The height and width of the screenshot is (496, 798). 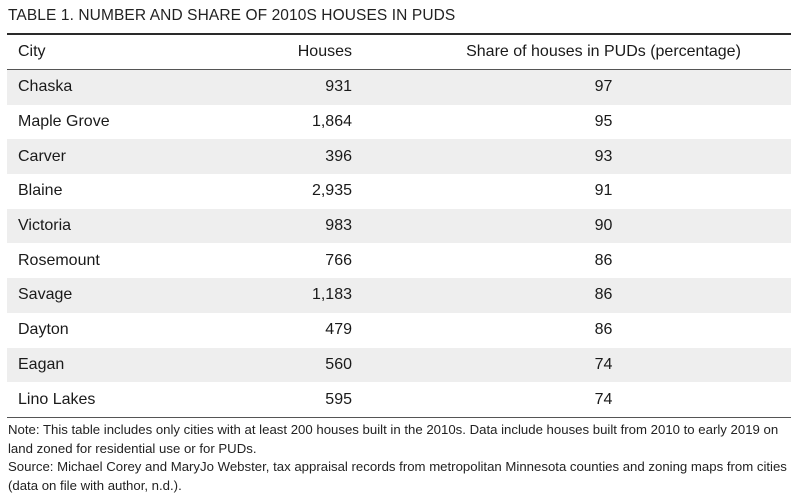 I want to click on cell-houses: 766, so click(x=338, y=260).